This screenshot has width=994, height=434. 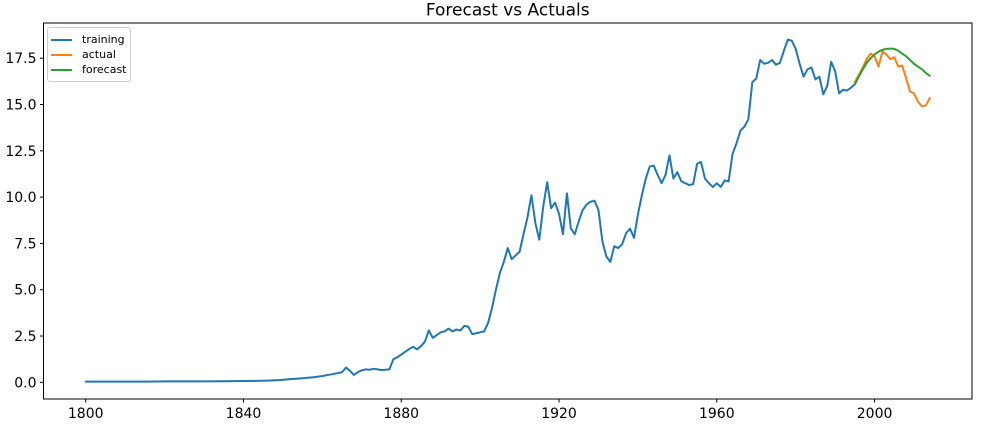 I want to click on training-line-icon, so click(x=61, y=39).